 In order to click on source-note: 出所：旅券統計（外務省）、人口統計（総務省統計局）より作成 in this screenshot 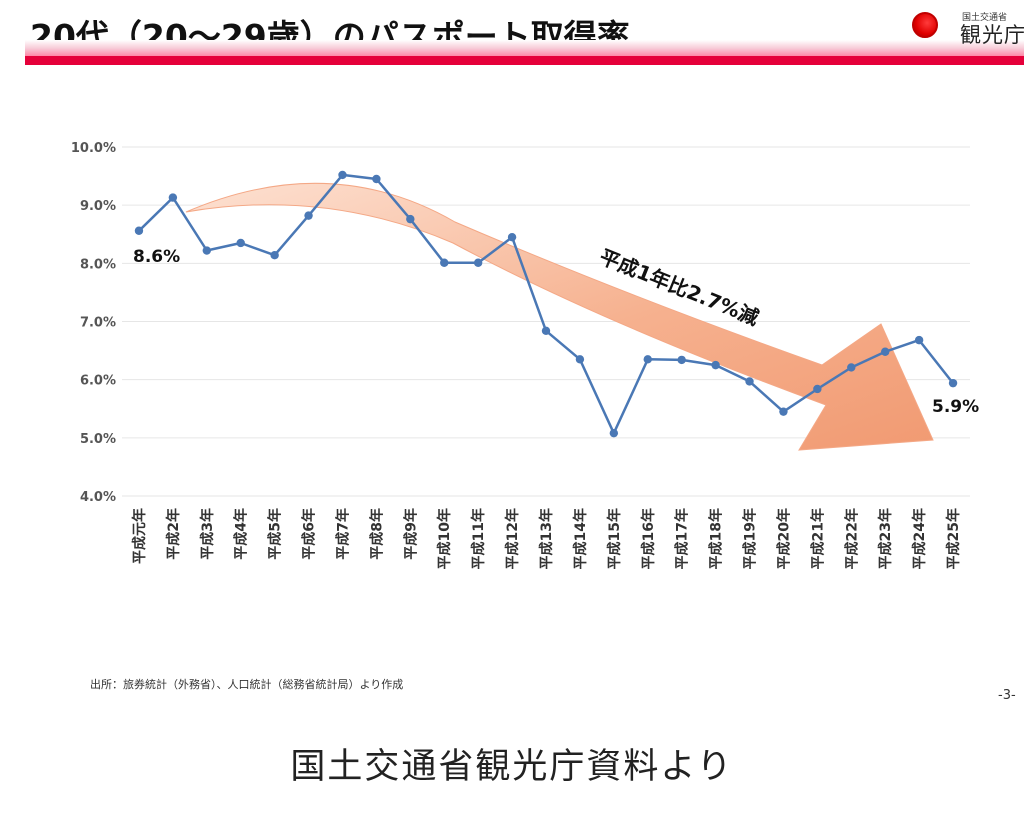, I will do `click(247, 684)`.